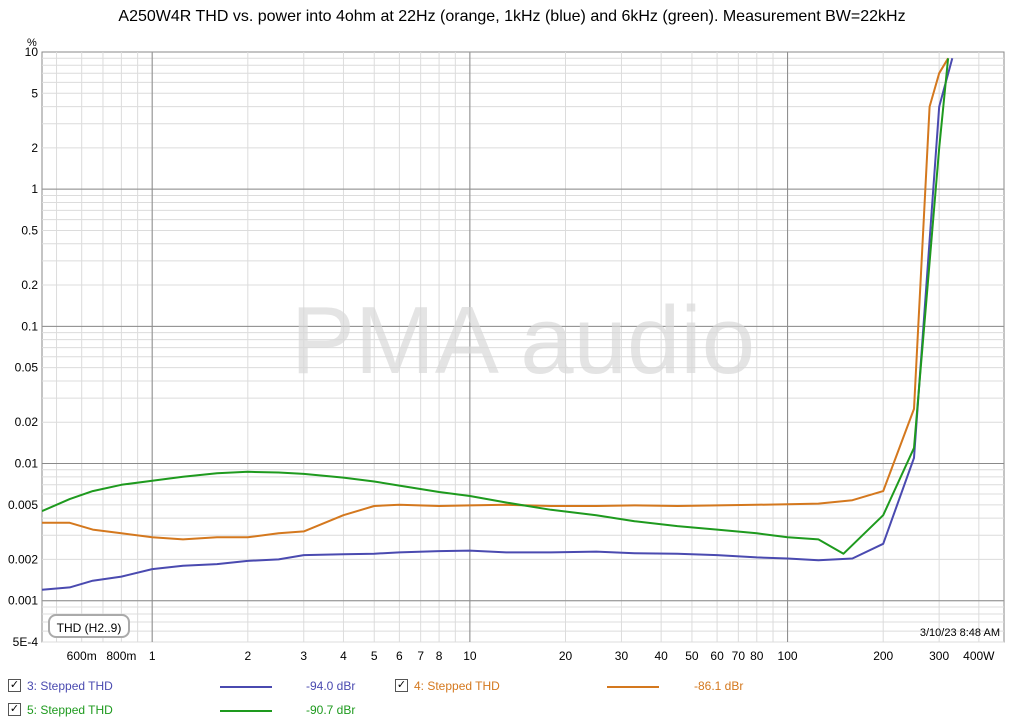  Describe the element at coordinates (939, 656) in the screenshot. I see `x-tick-label: 300` at that location.